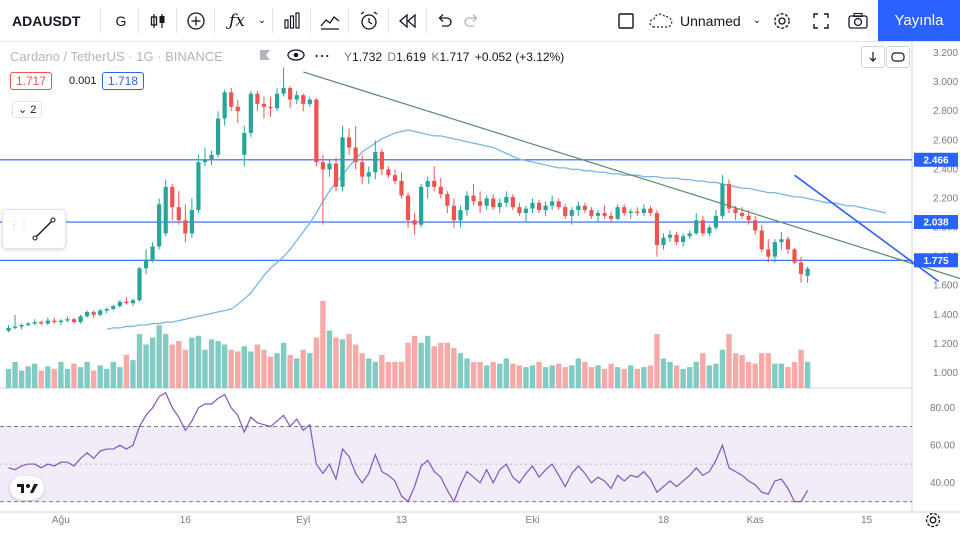 The image size is (960, 536). I want to click on snapshot-button, so click(858, 20).